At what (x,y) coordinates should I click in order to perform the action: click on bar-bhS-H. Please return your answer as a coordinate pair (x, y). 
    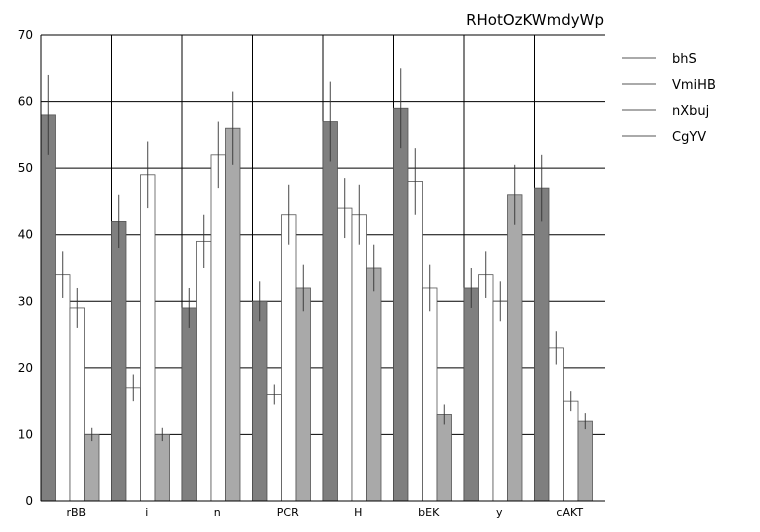
    Looking at the image, I should click on (330, 311).